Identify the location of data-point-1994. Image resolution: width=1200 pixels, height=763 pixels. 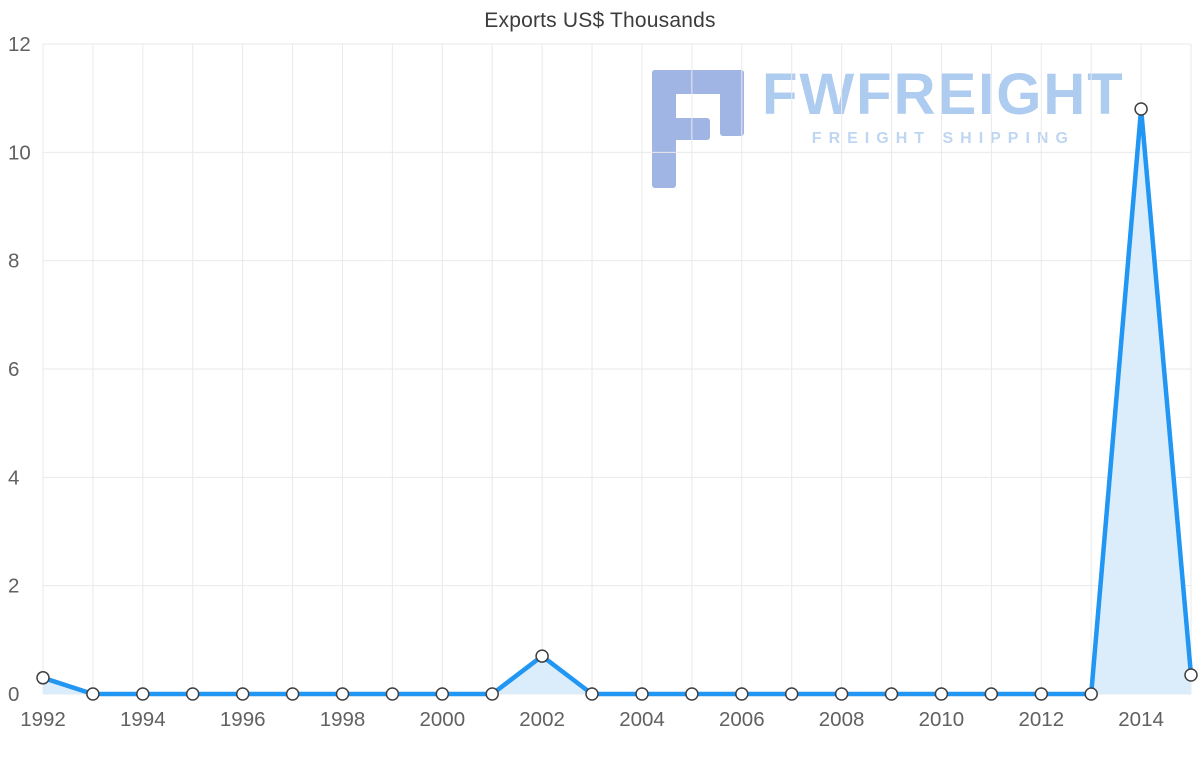
(143, 694).